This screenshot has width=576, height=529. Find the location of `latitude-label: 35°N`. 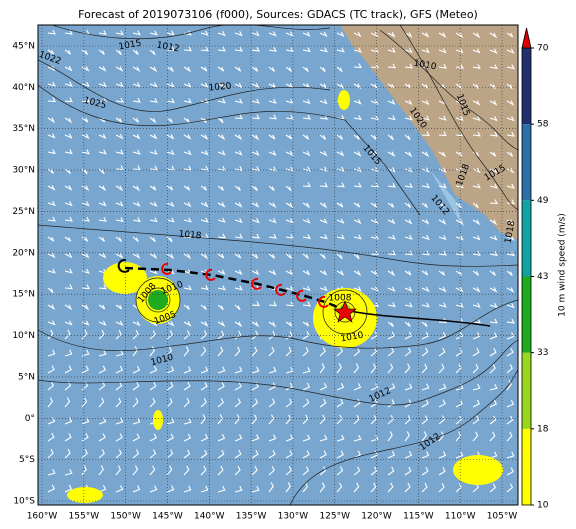

latitude-label: 35°N is located at coordinates (23, 129).